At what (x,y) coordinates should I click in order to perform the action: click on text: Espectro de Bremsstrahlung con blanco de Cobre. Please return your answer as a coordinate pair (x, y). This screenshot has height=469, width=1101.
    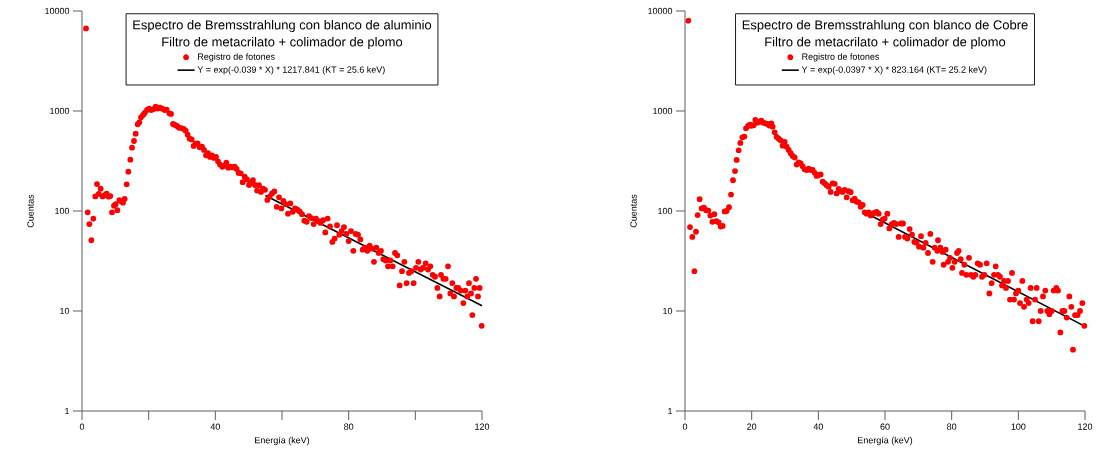
    Looking at the image, I should click on (885, 26).